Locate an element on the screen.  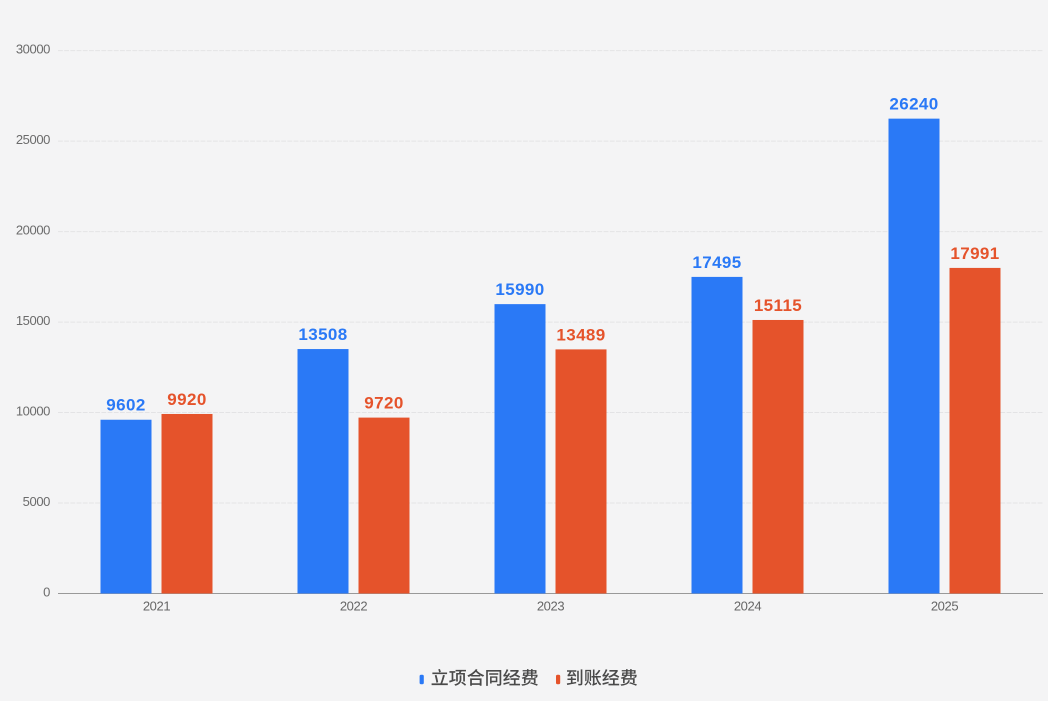
svg-text: 15000 is located at coordinates (33, 320).